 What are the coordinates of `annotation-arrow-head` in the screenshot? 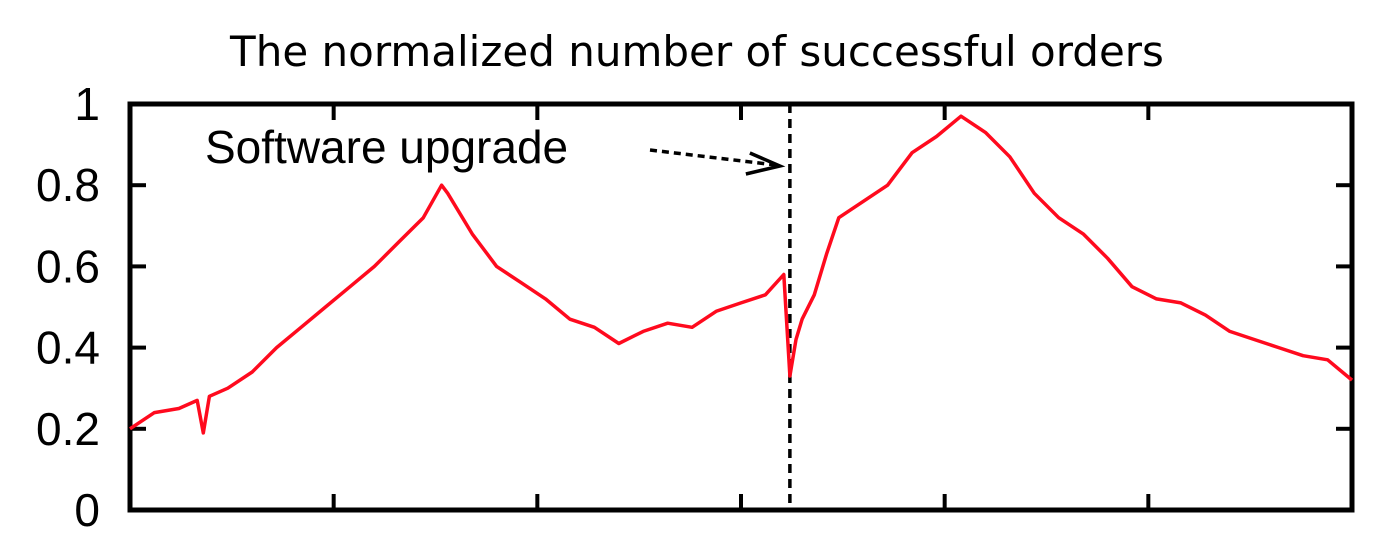 It's located at (765, 163).